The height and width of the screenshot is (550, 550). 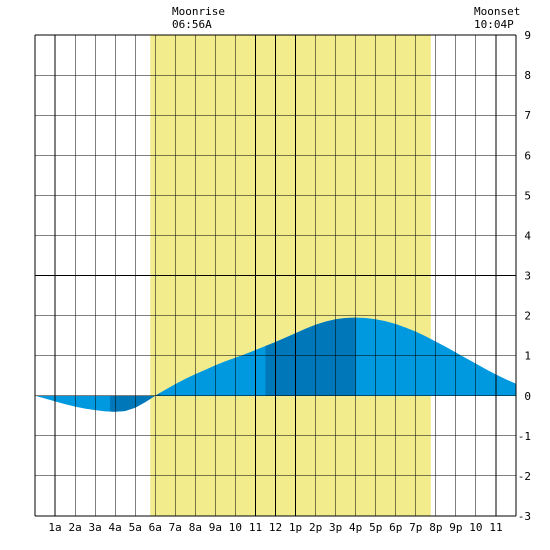 What do you see at coordinates (295, 527) in the screenshot?
I see `x-tick-label: 1p` at bounding box center [295, 527].